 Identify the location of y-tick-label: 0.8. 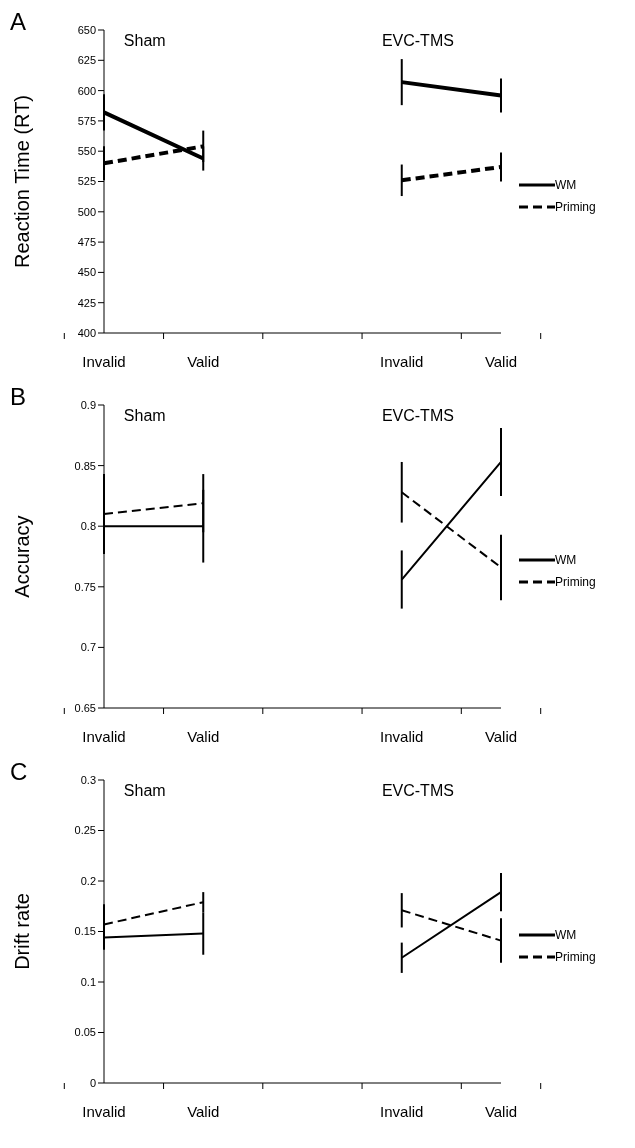
(88, 526).